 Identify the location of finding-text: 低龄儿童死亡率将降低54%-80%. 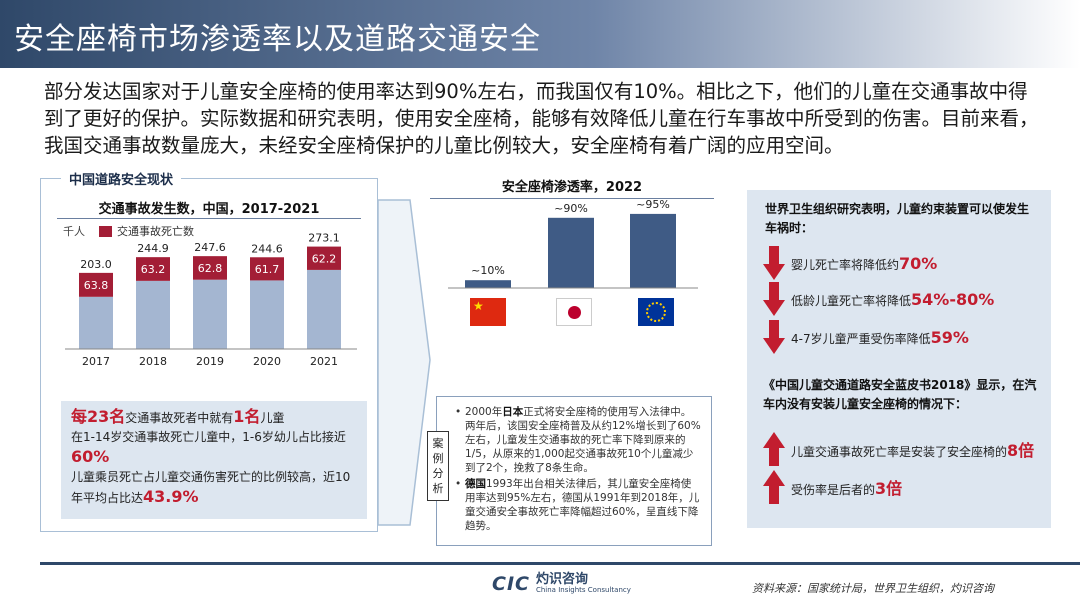
(893, 299).